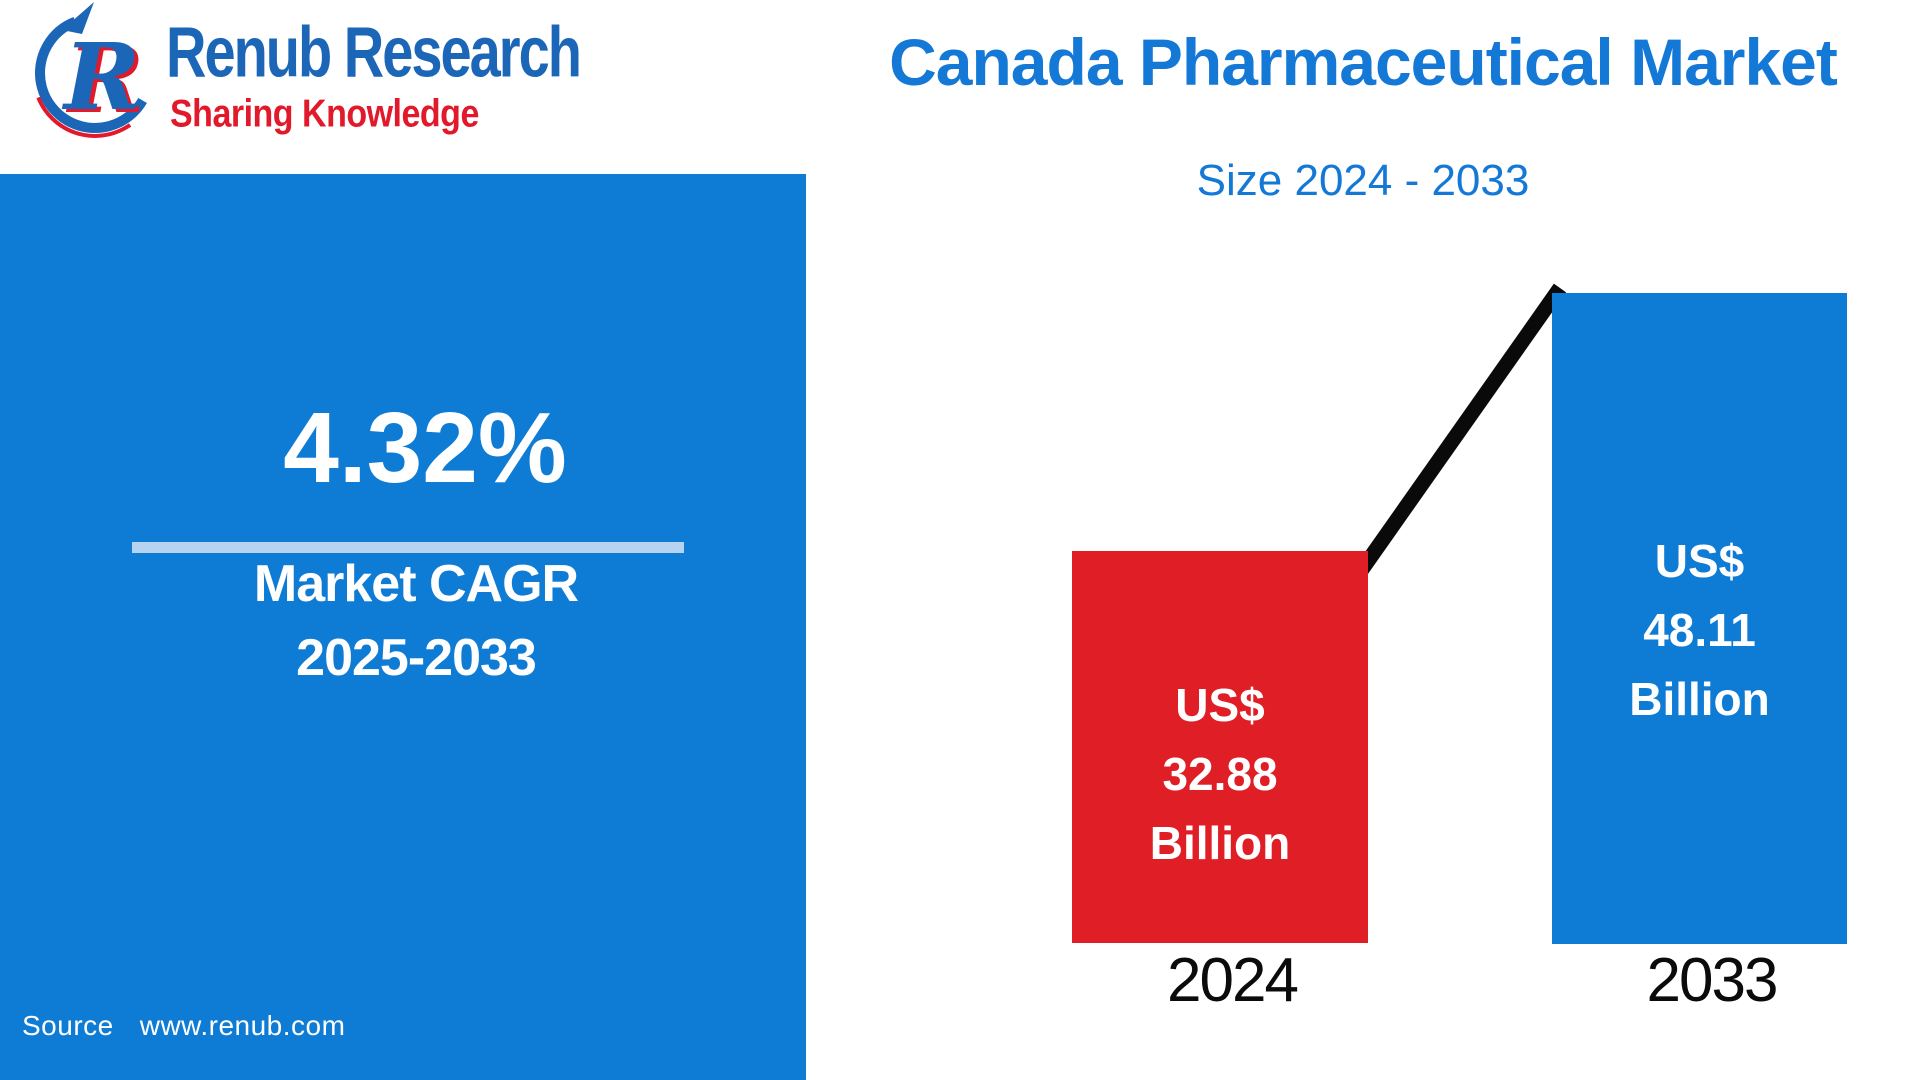 This screenshot has height=1080, width=1920. Describe the element at coordinates (416, 584) in the screenshot. I see `cagr-label-line1: Market CAGR` at that location.